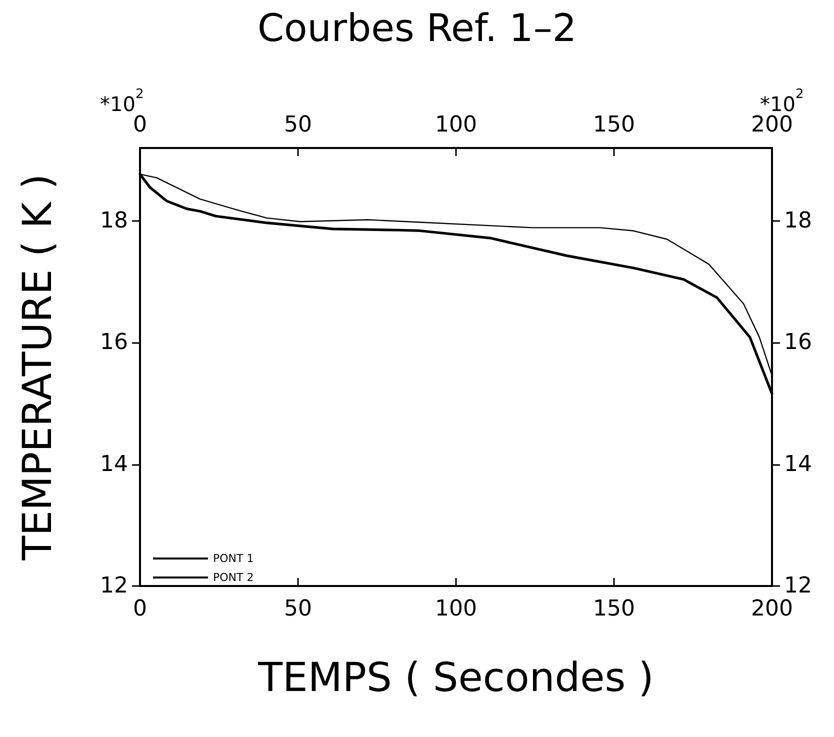 Image resolution: width=834 pixels, height=737 pixels. Describe the element at coordinates (417, 28) in the screenshot. I see `chart-title: Courbes Ref. 1–2` at that location.